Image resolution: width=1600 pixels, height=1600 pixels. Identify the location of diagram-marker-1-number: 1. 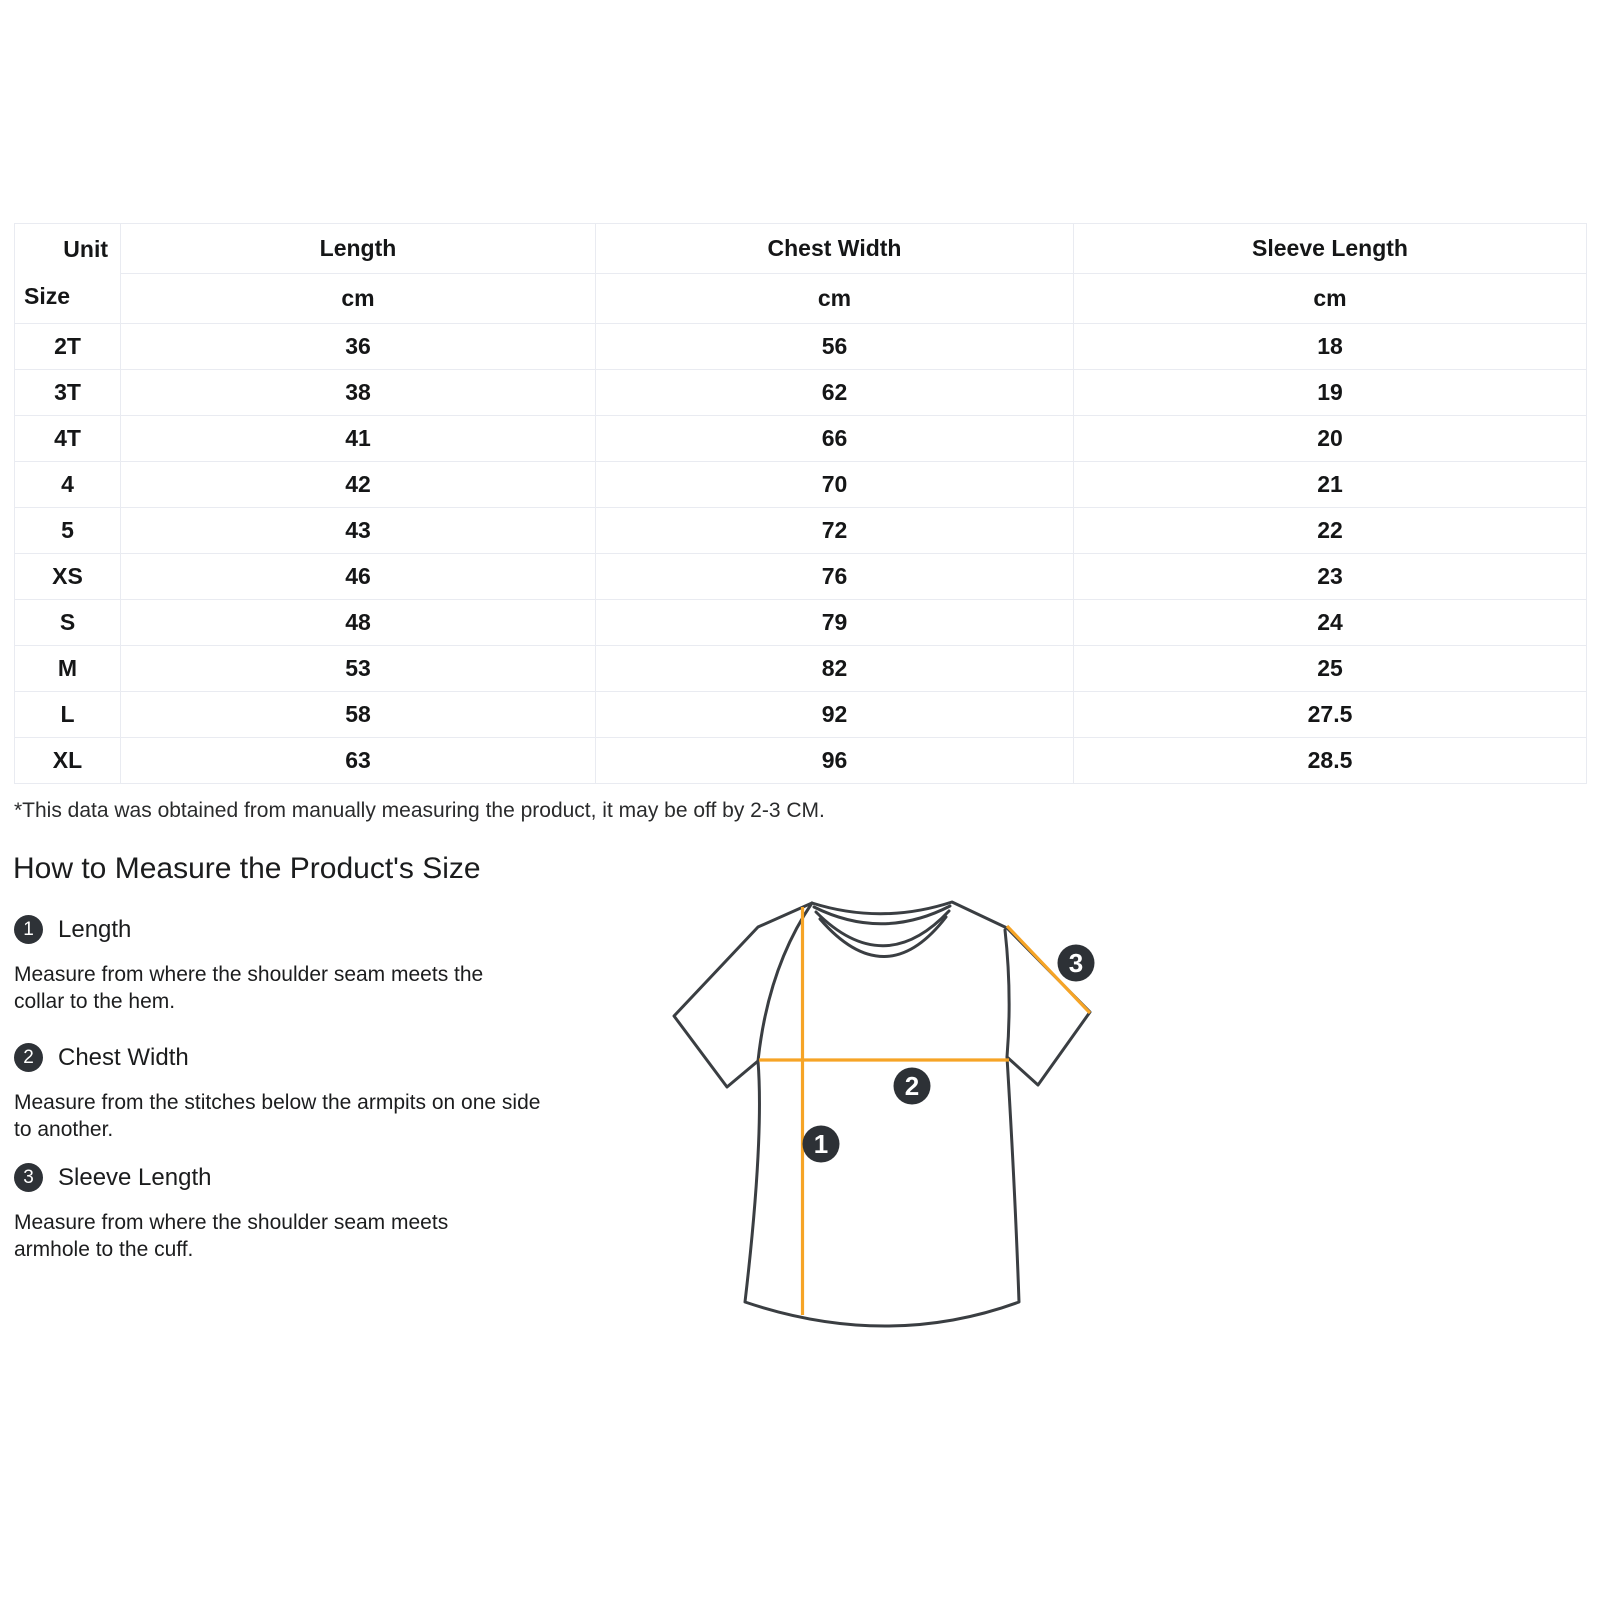
(821, 1144).